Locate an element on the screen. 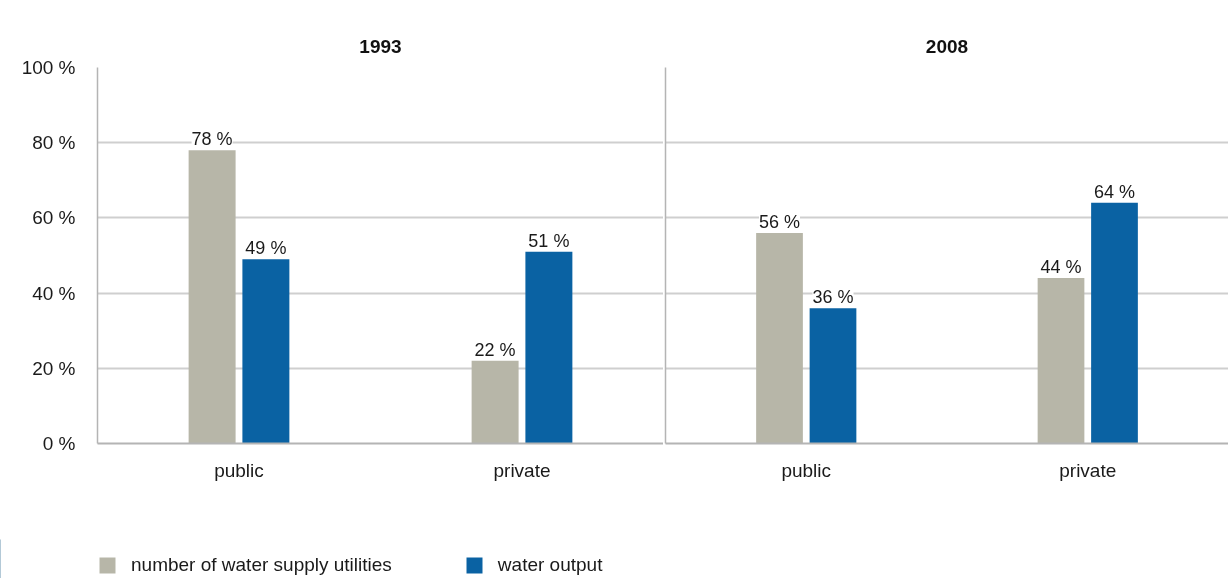 This screenshot has height=578, width=1228. y-tick-label: 20 % is located at coordinates (54, 368).